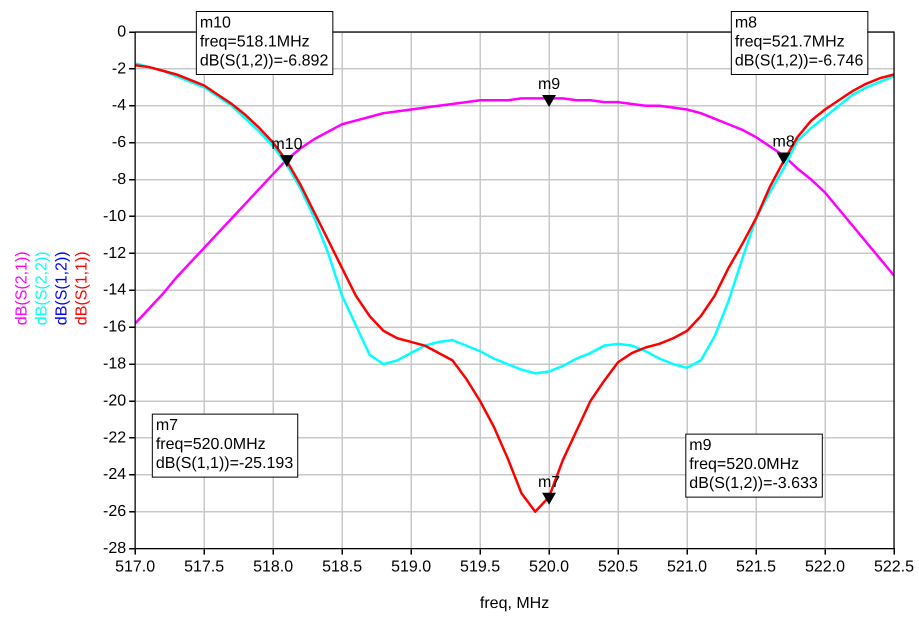 The width and height of the screenshot is (919, 625). Describe the element at coordinates (119, 179) in the screenshot. I see `y-tick-label: -8` at that location.